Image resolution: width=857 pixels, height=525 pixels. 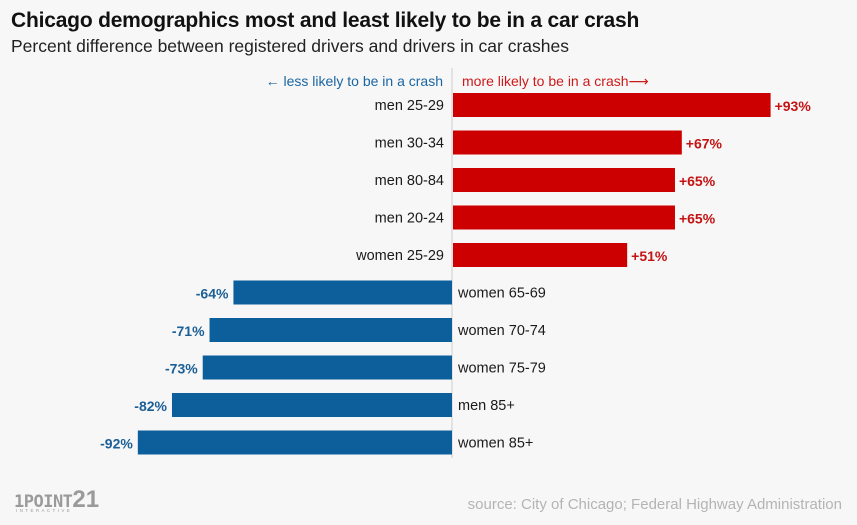 I want to click on category-label: women 85+, so click(x=495, y=444).